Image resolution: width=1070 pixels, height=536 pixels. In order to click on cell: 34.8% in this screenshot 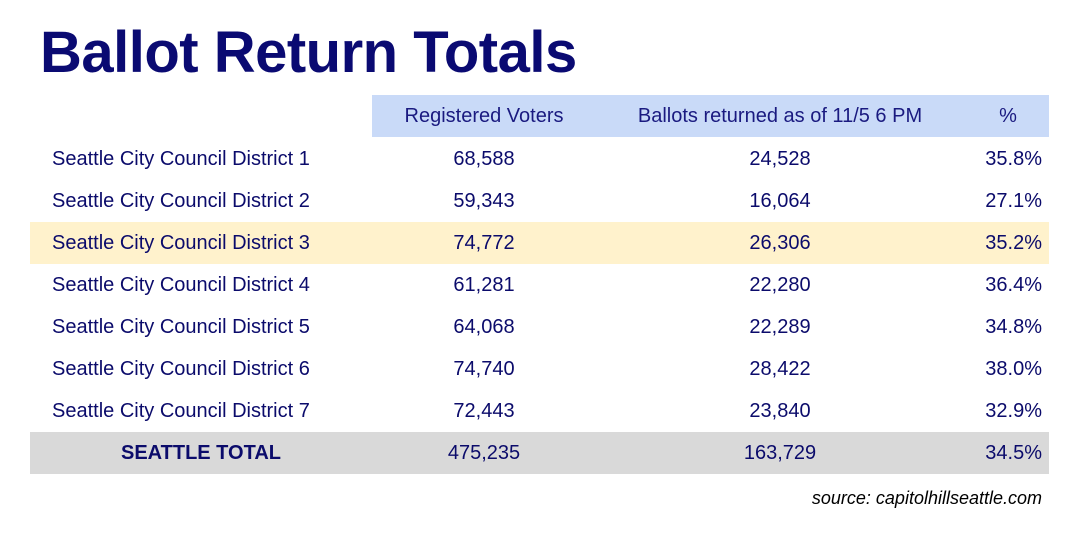, I will do `click(1013, 327)`.